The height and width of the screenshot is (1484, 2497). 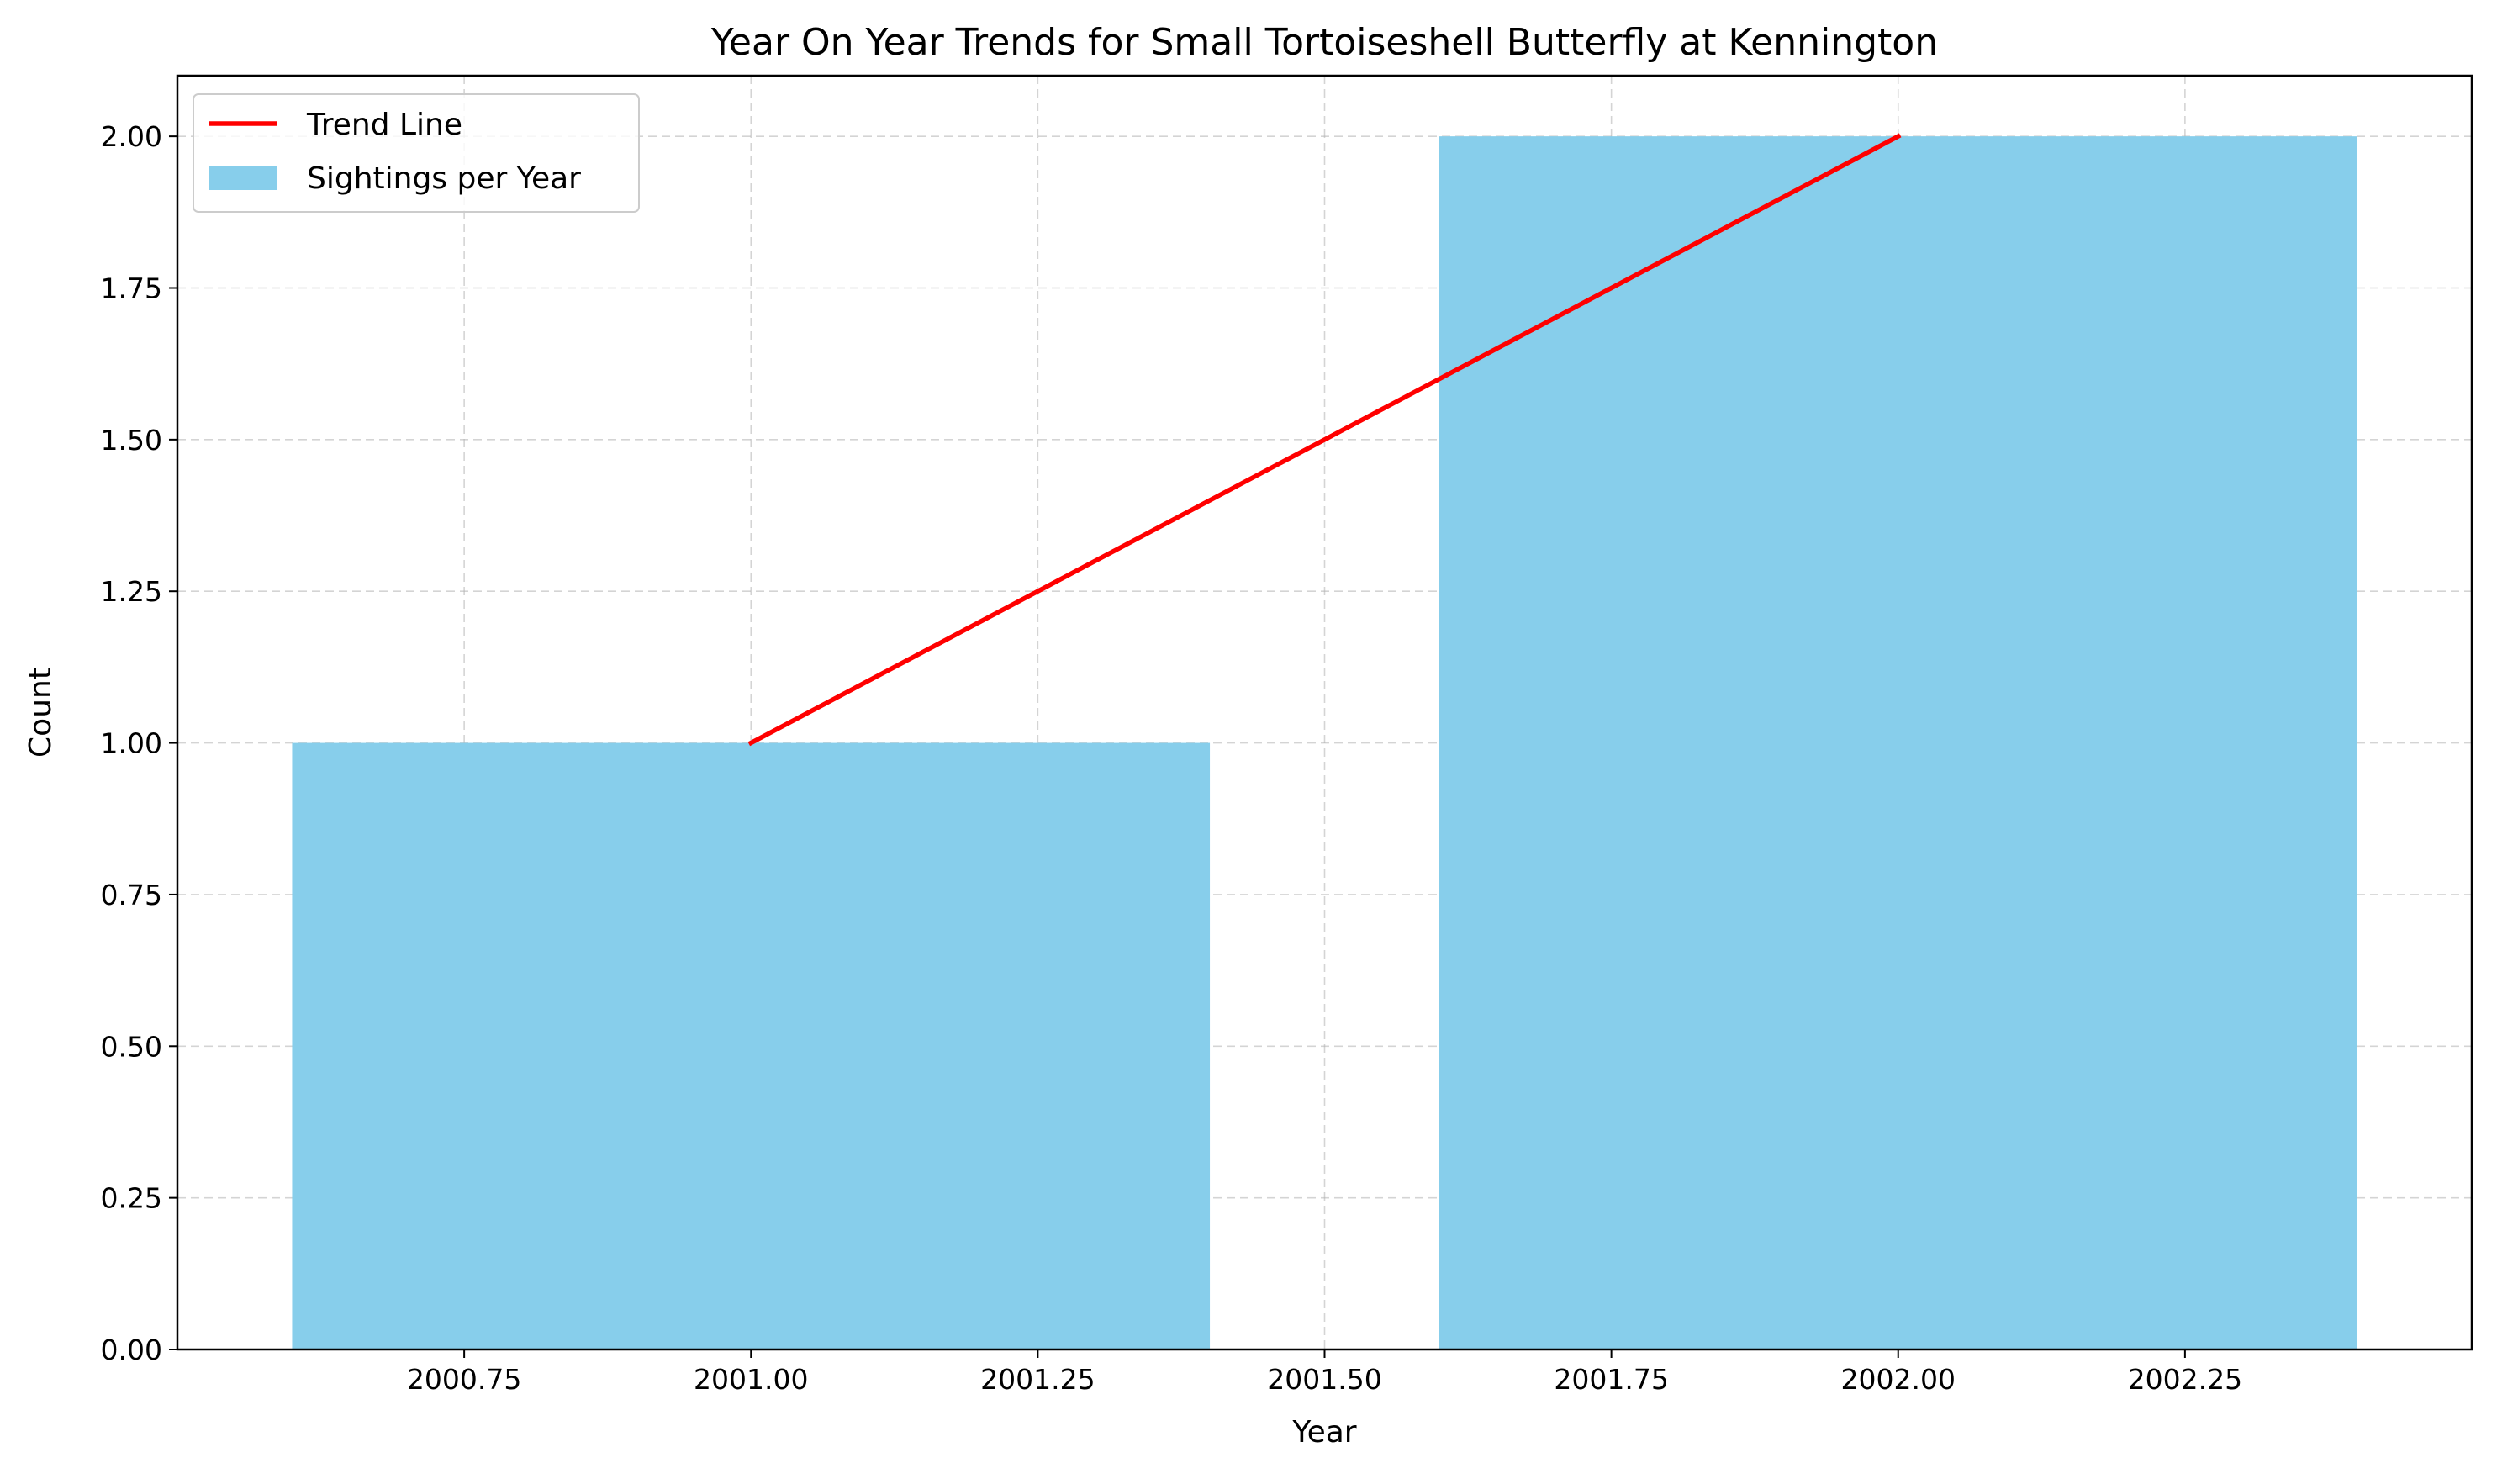 What do you see at coordinates (41, 713) in the screenshot?
I see `y-axis-label: Count` at bounding box center [41, 713].